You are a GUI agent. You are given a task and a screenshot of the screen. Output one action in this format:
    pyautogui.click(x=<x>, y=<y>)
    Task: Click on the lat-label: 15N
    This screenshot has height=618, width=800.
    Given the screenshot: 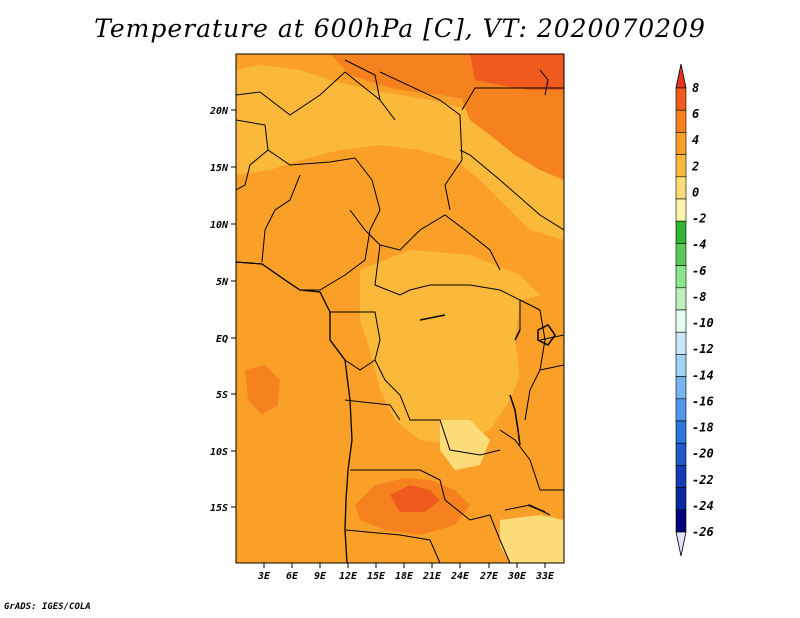 What is the action you would take?
    pyautogui.click(x=219, y=168)
    